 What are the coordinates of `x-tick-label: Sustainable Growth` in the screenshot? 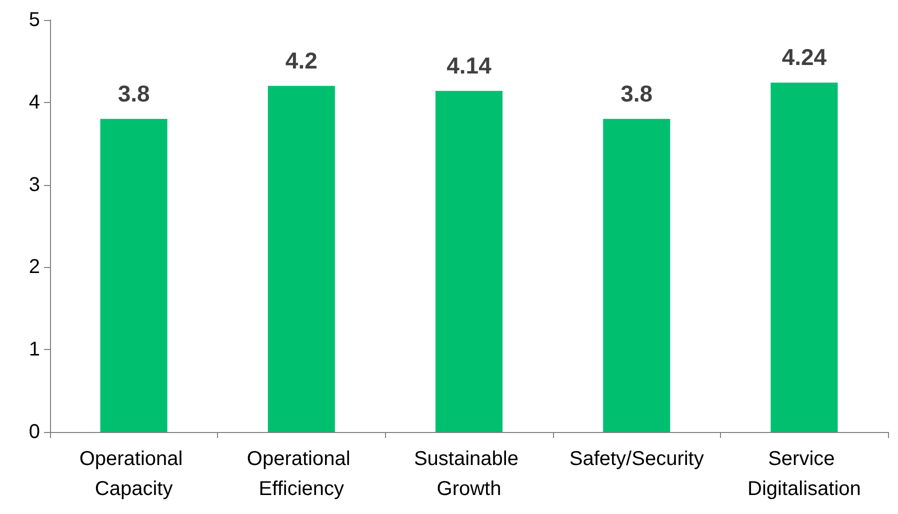 It's located at (469, 474).